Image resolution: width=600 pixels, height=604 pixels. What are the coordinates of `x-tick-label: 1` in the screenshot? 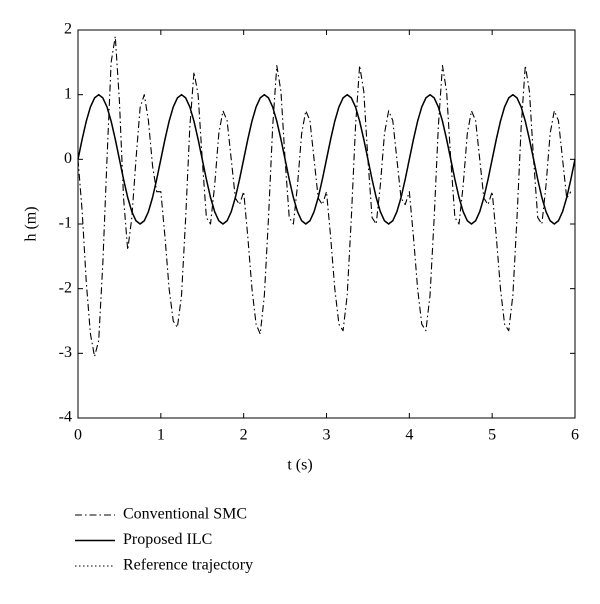 It's located at (161, 435).